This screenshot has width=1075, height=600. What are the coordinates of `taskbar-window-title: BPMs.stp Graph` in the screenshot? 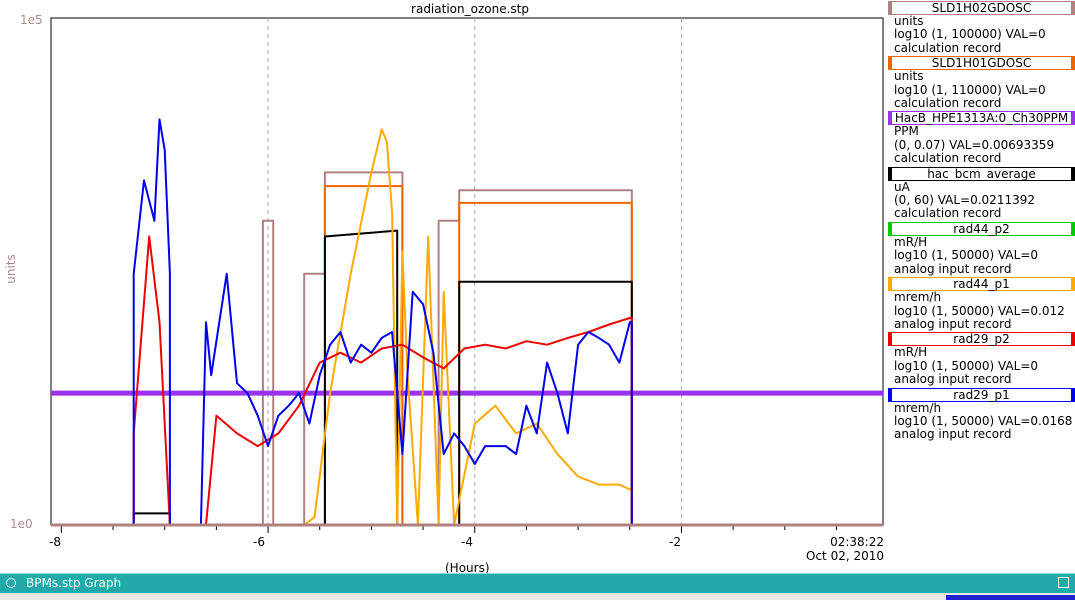 It's located at (74, 583).